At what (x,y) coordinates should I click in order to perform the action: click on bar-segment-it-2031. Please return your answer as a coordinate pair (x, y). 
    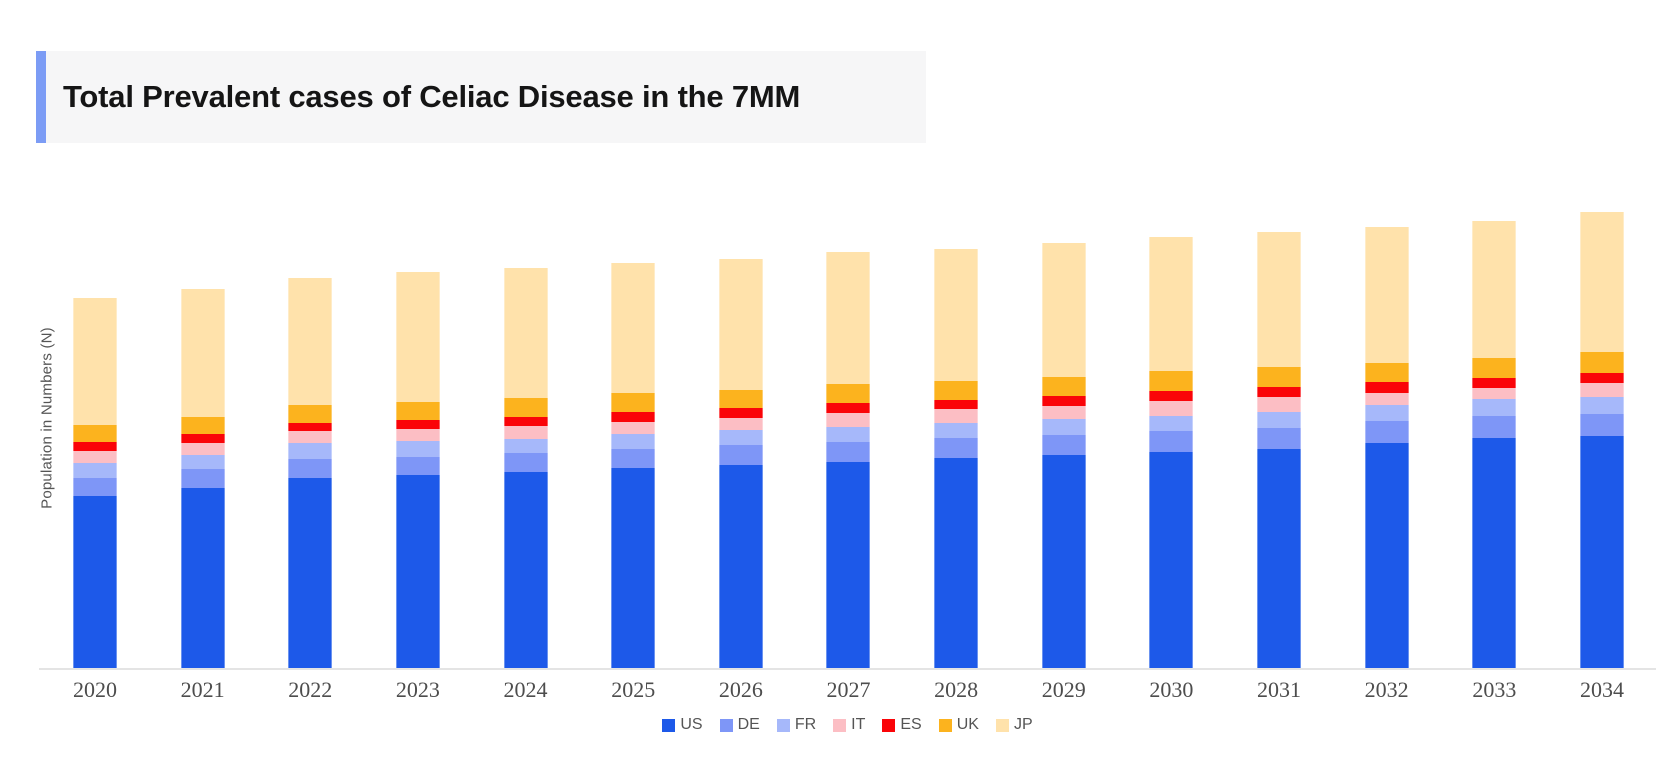
    Looking at the image, I should click on (1279, 404).